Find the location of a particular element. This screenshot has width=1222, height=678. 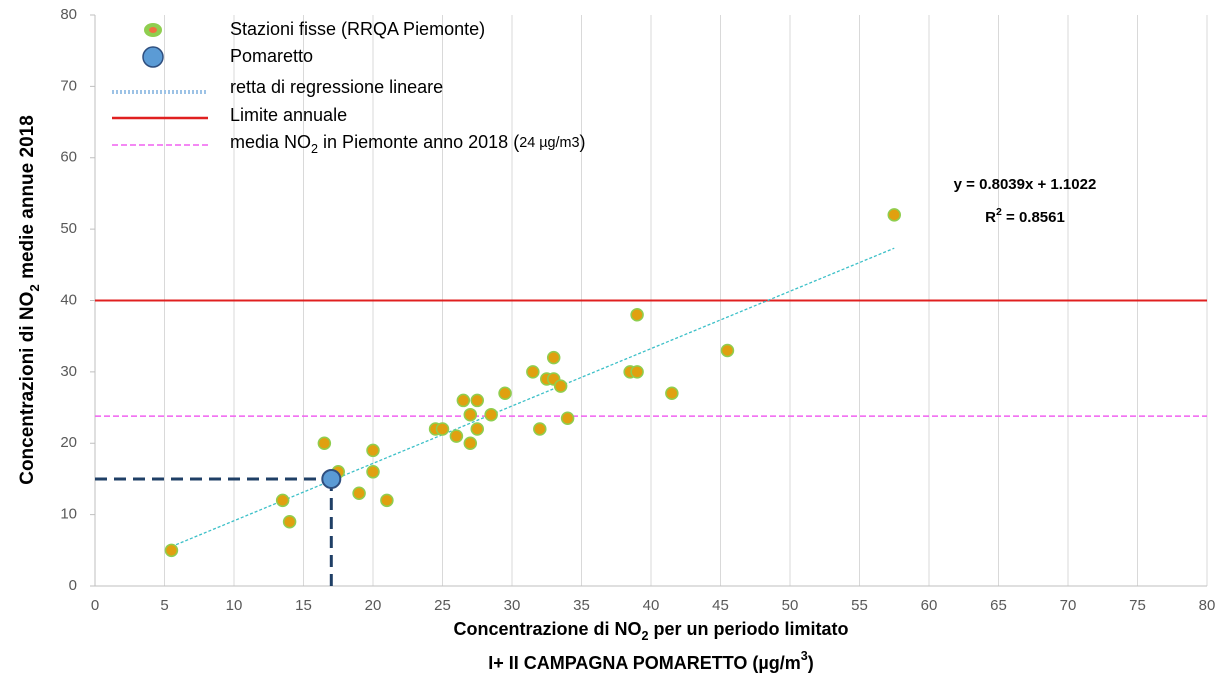

x-axis-title: I+ II CAMPAGNA POMARETTO (µg/m3) is located at coordinates (651, 660).